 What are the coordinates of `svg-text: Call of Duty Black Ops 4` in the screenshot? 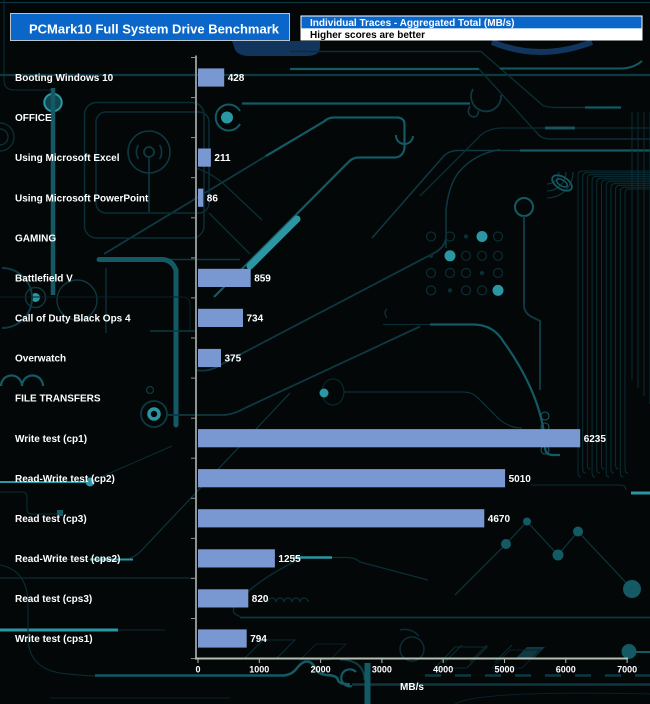 It's located at (73, 319).